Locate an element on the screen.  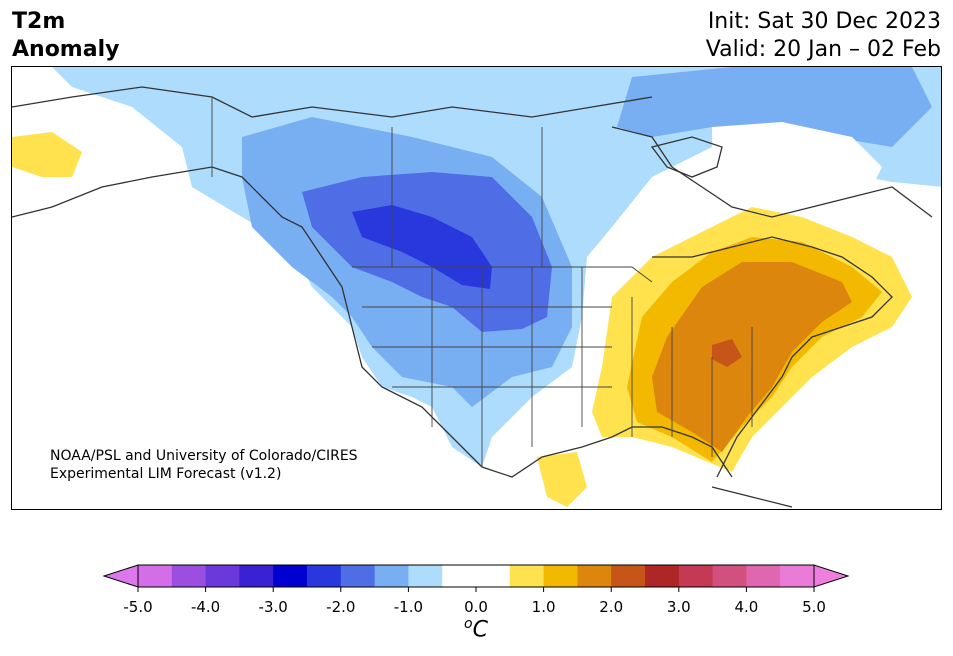
colorbar-tick-label: 3.0 is located at coordinates (678, 607).